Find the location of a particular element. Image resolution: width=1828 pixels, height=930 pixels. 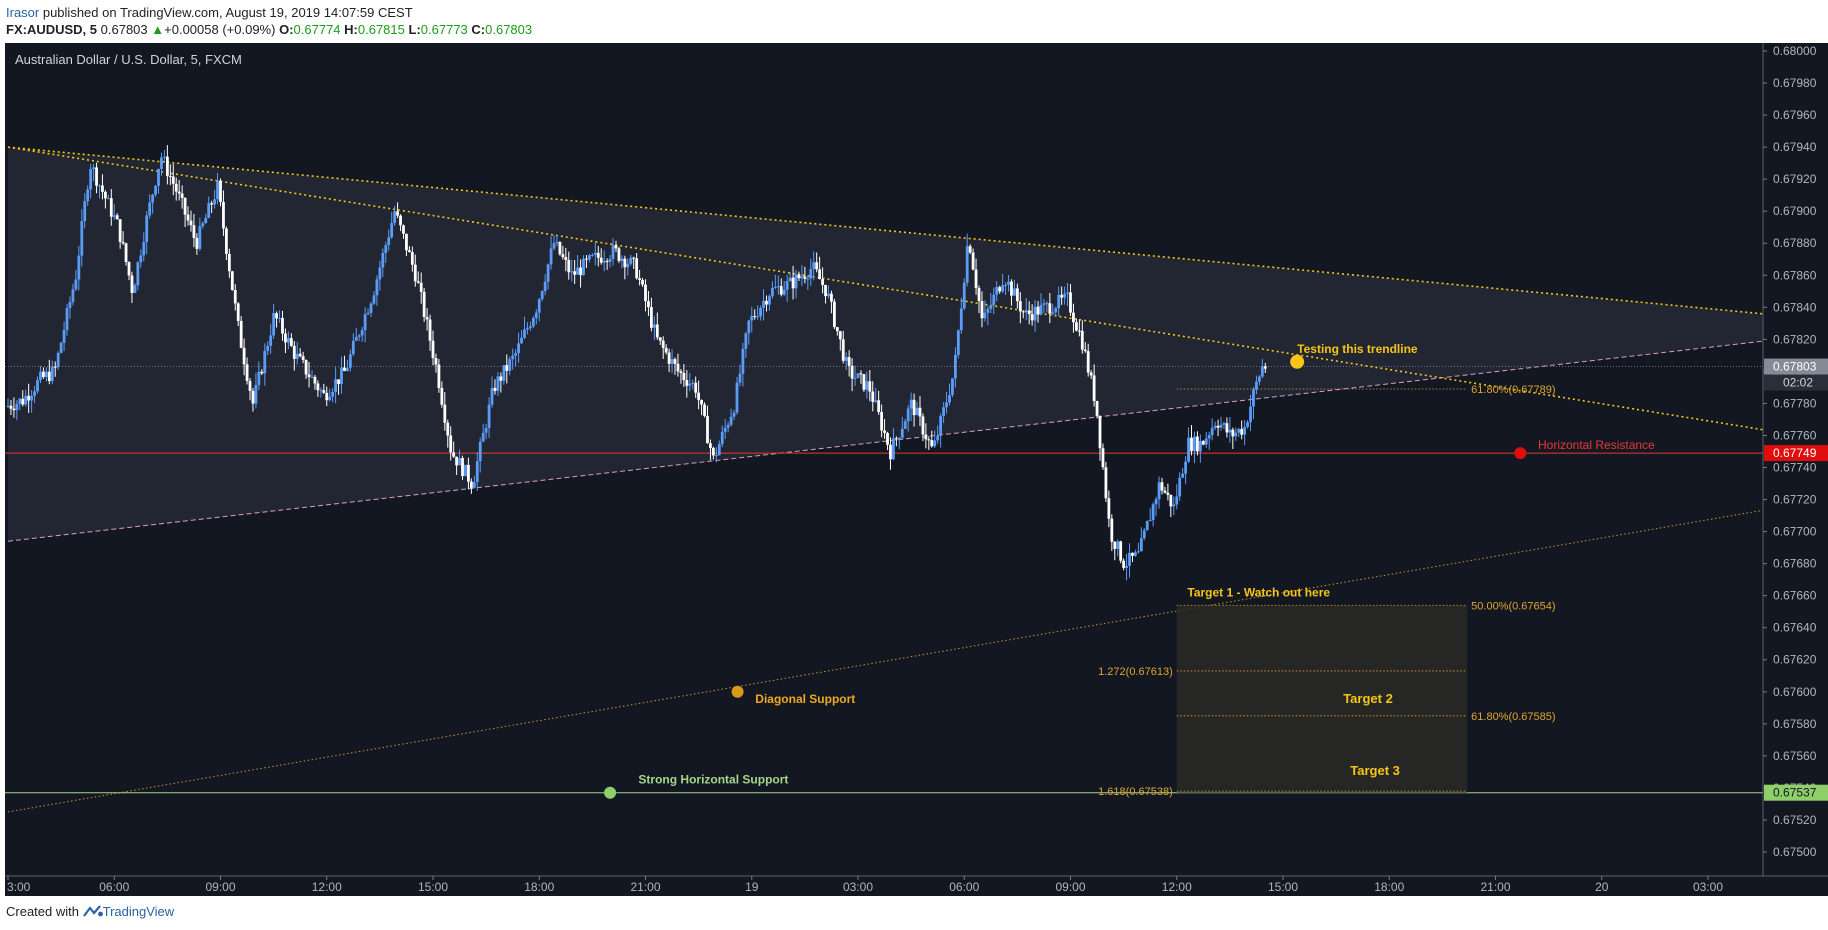

price-axis-label: 0.67880 is located at coordinates (1795, 243).